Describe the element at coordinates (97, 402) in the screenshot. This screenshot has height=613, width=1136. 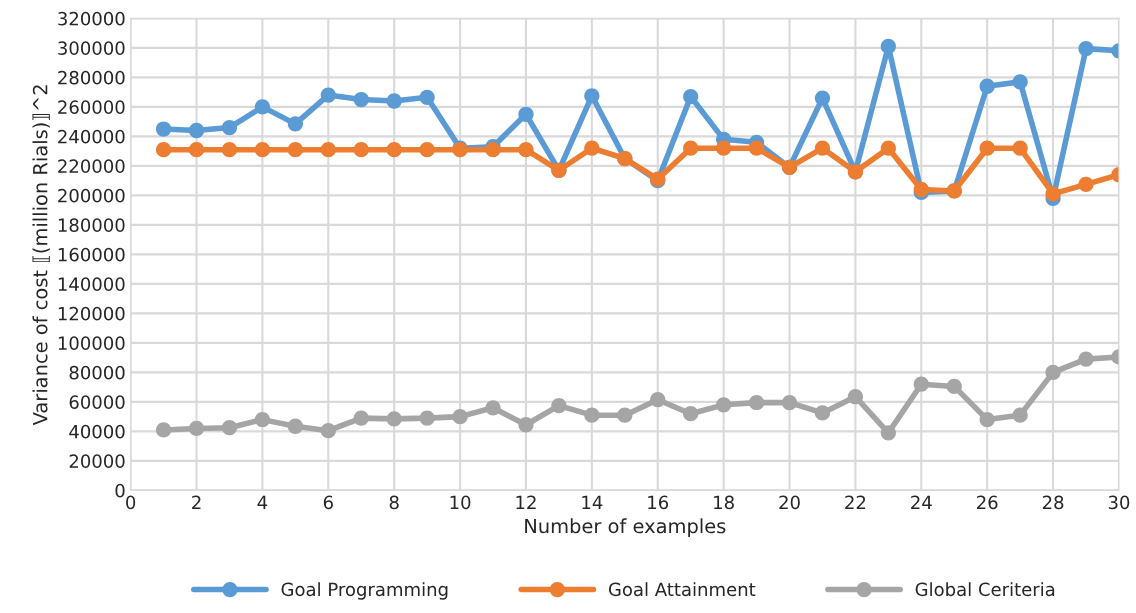
I see `y-tick-label: 60000` at that location.